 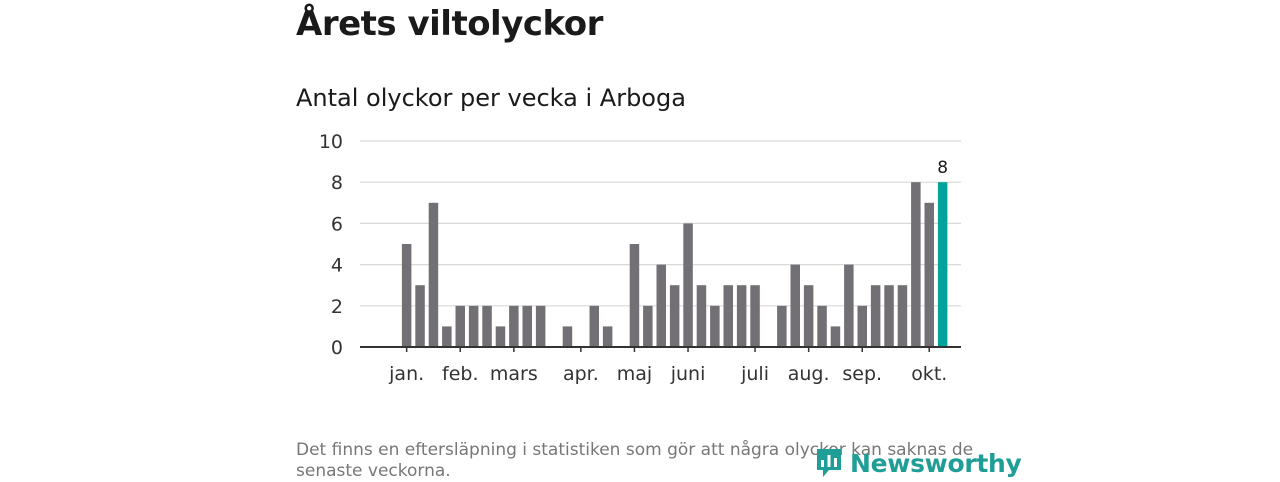 What do you see at coordinates (942, 264) in the screenshot?
I see `bar-highlight` at bounding box center [942, 264].